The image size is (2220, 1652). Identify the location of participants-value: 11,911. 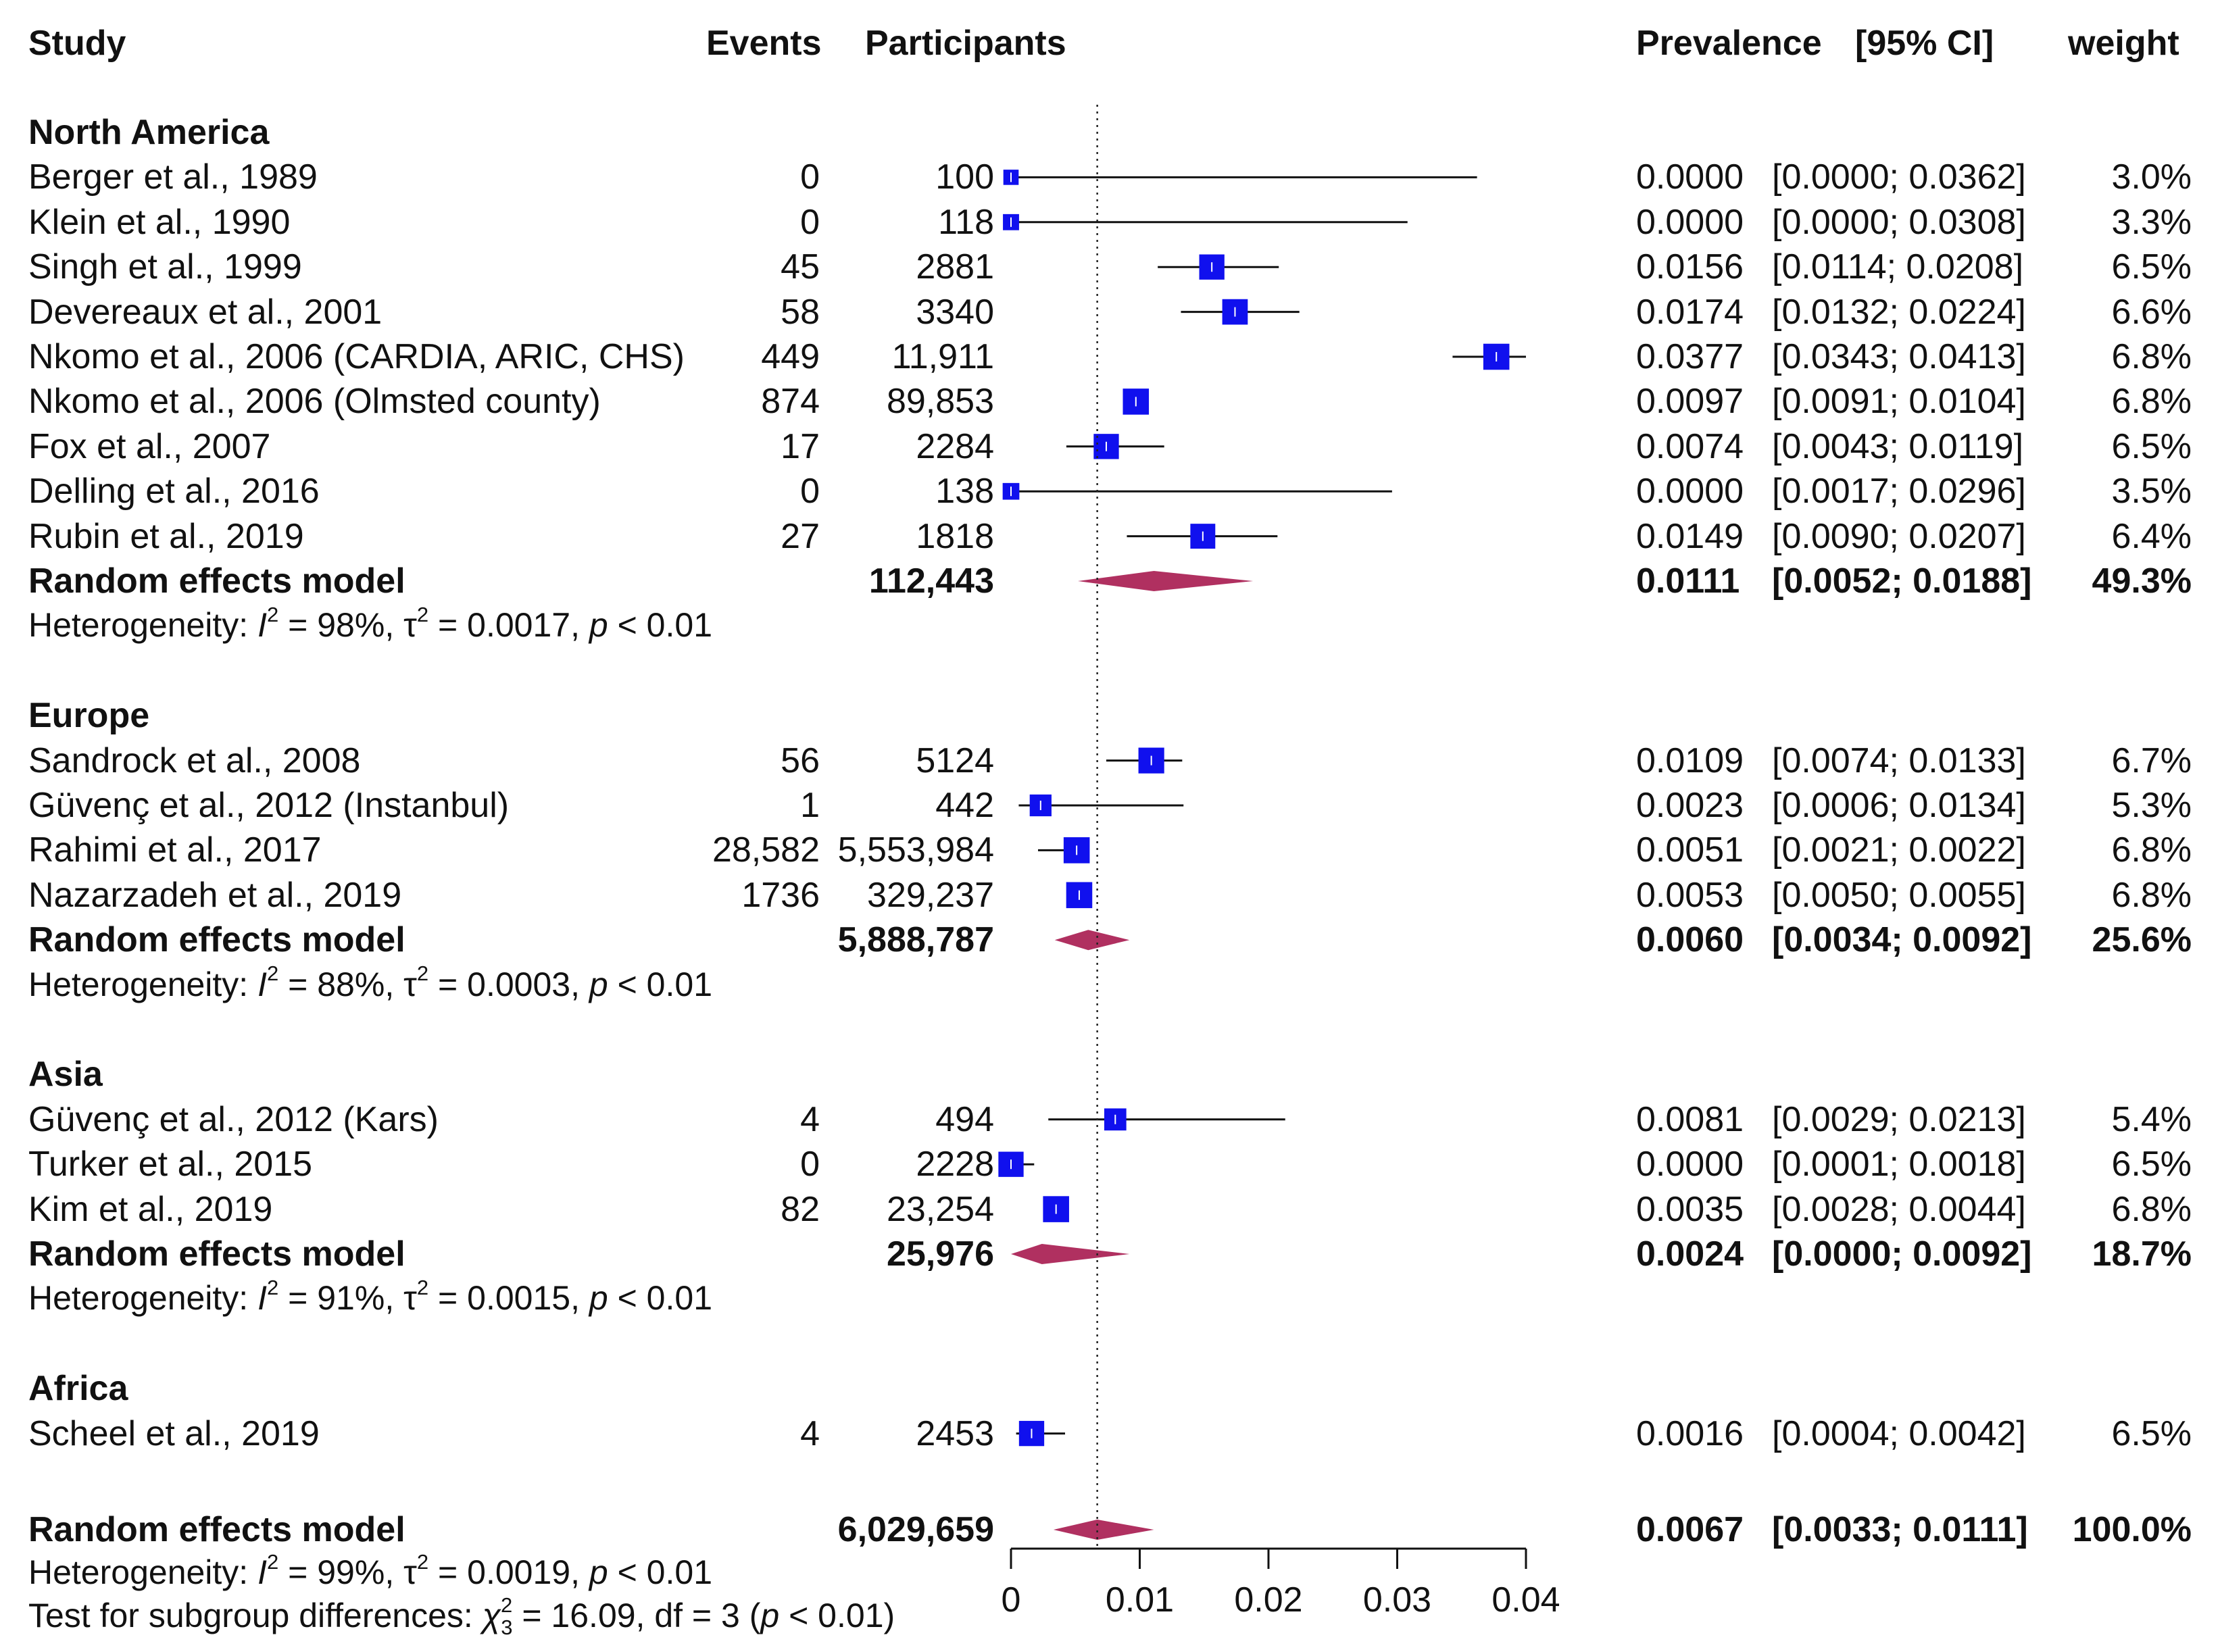
(942, 356).